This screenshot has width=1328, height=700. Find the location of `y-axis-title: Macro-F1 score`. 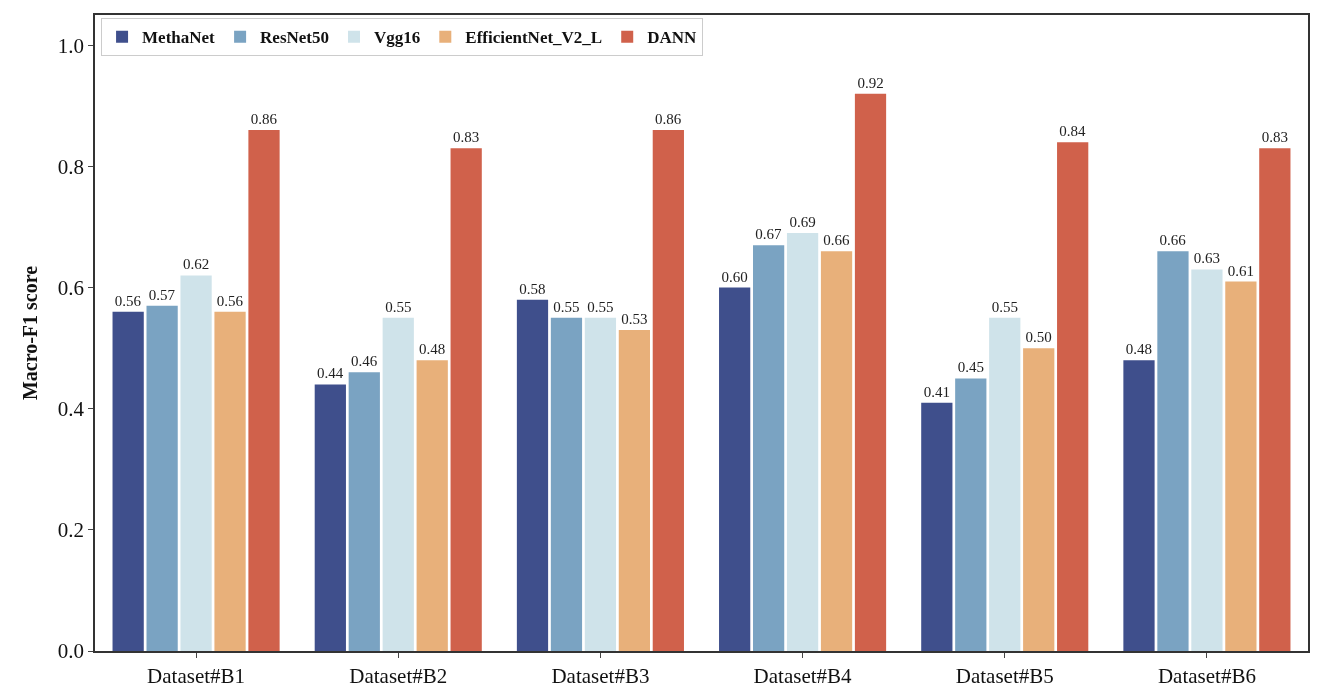

y-axis-title: Macro-F1 score is located at coordinates (29, 333).